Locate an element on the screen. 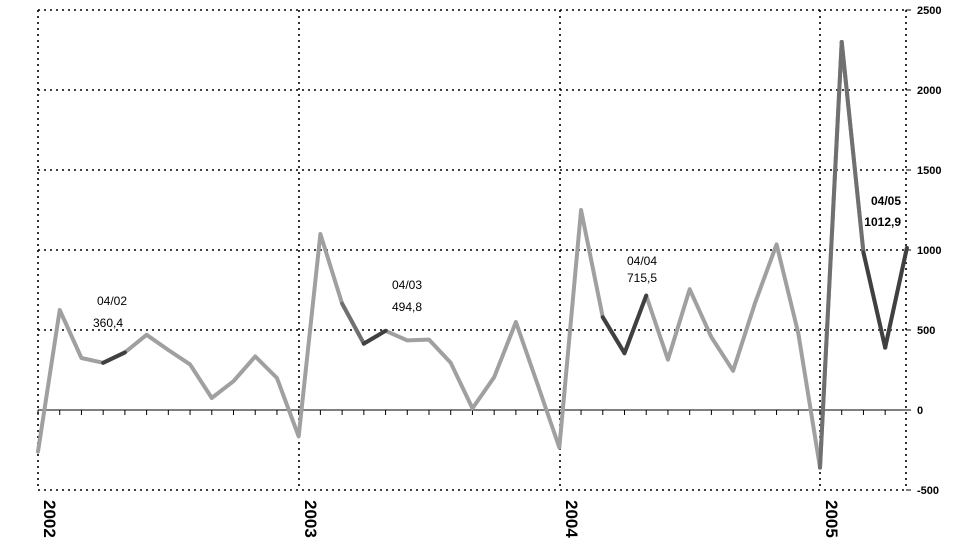 Image resolution: width=975 pixels, height=549 pixels. x-year-label: 2003 is located at coordinates (310, 519).